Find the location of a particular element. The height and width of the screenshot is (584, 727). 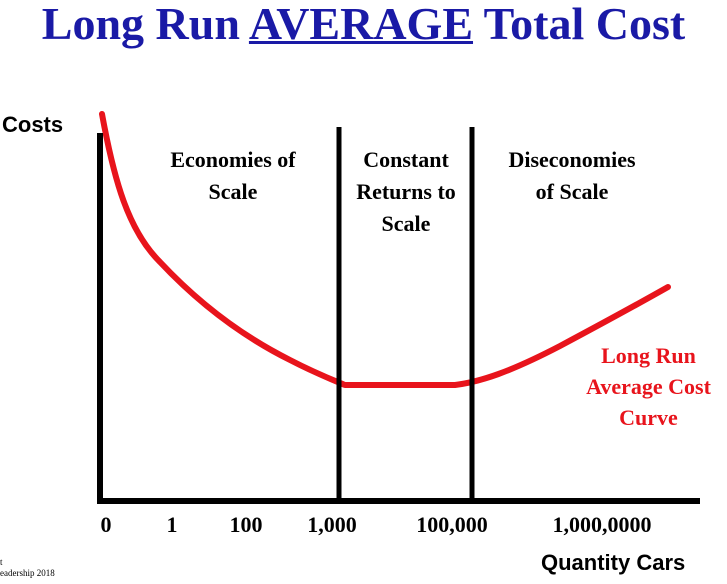

x-tick-label: 1 is located at coordinates (172, 524).